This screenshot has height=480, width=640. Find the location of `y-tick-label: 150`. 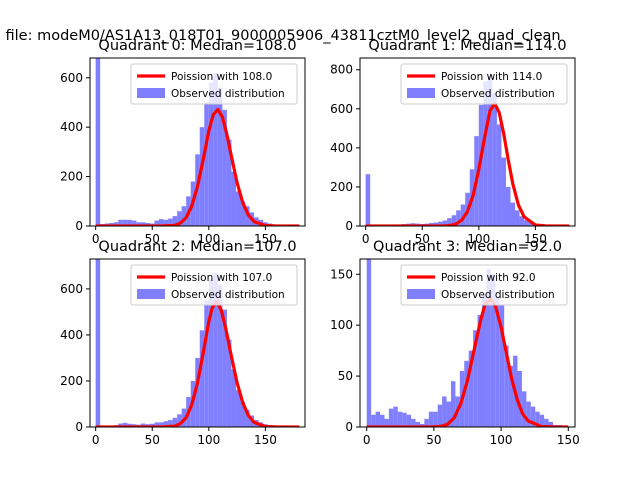

y-tick-label: 150 is located at coordinates (341, 274).